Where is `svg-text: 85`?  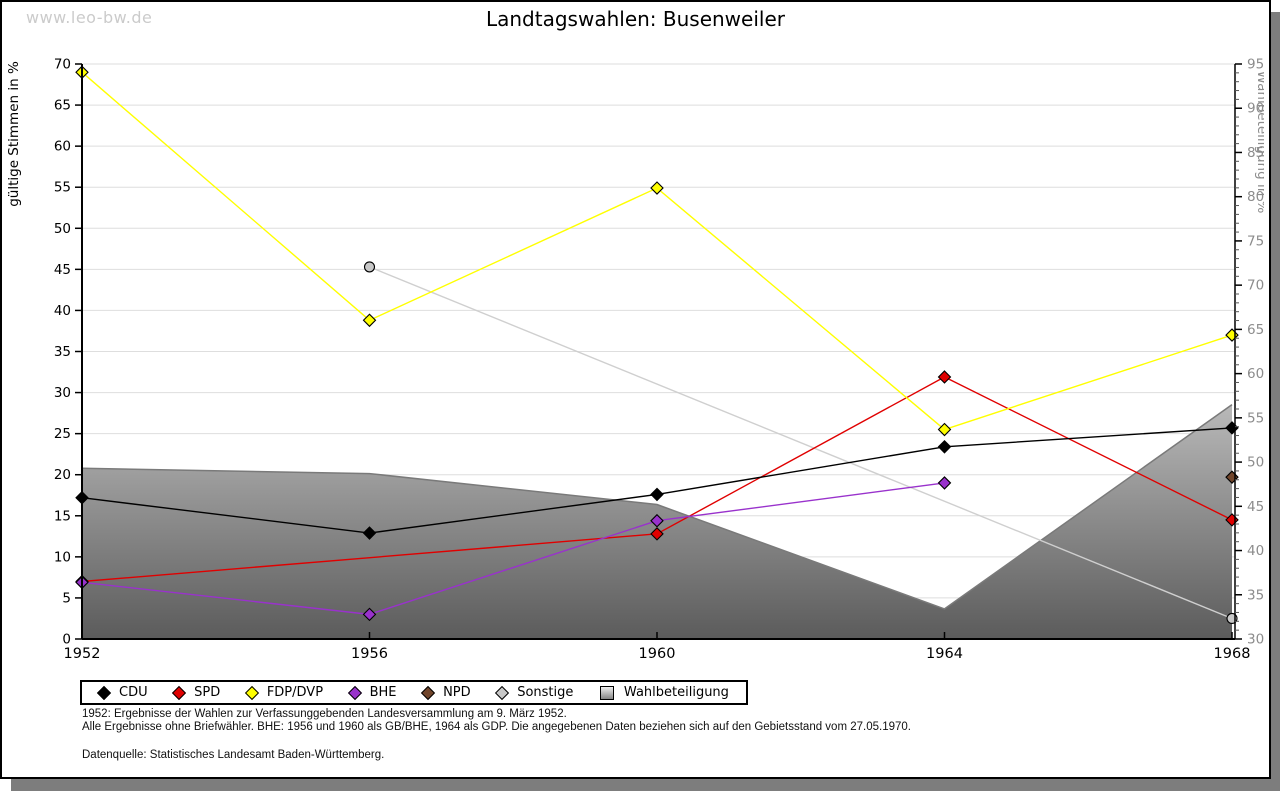 svg-text: 85 is located at coordinates (1255, 153).